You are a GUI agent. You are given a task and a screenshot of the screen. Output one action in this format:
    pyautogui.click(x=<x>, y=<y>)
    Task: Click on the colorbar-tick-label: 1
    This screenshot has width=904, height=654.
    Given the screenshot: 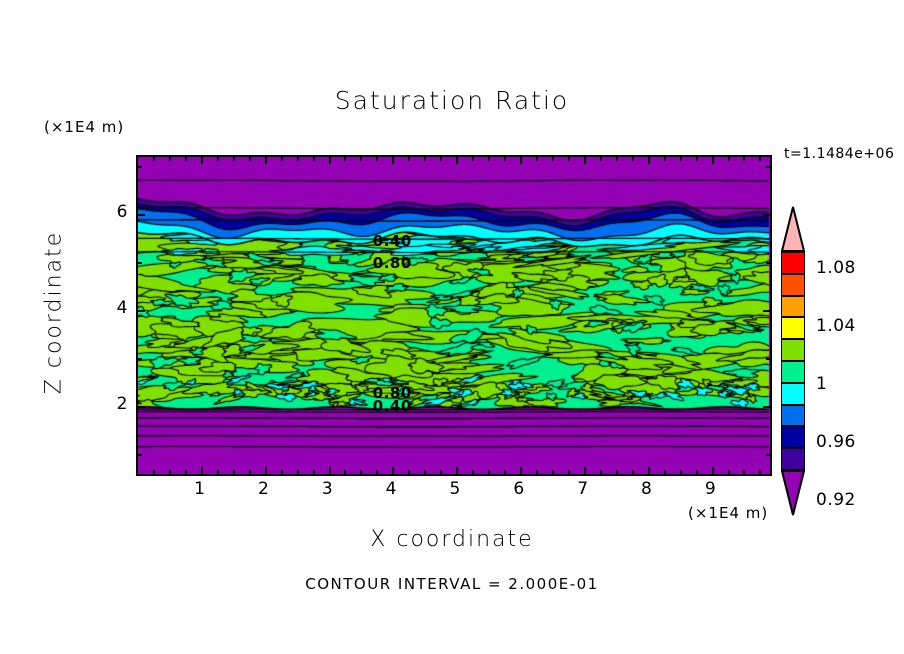 What is the action you would take?
    pyautogui.click(x=822, y=384)
    